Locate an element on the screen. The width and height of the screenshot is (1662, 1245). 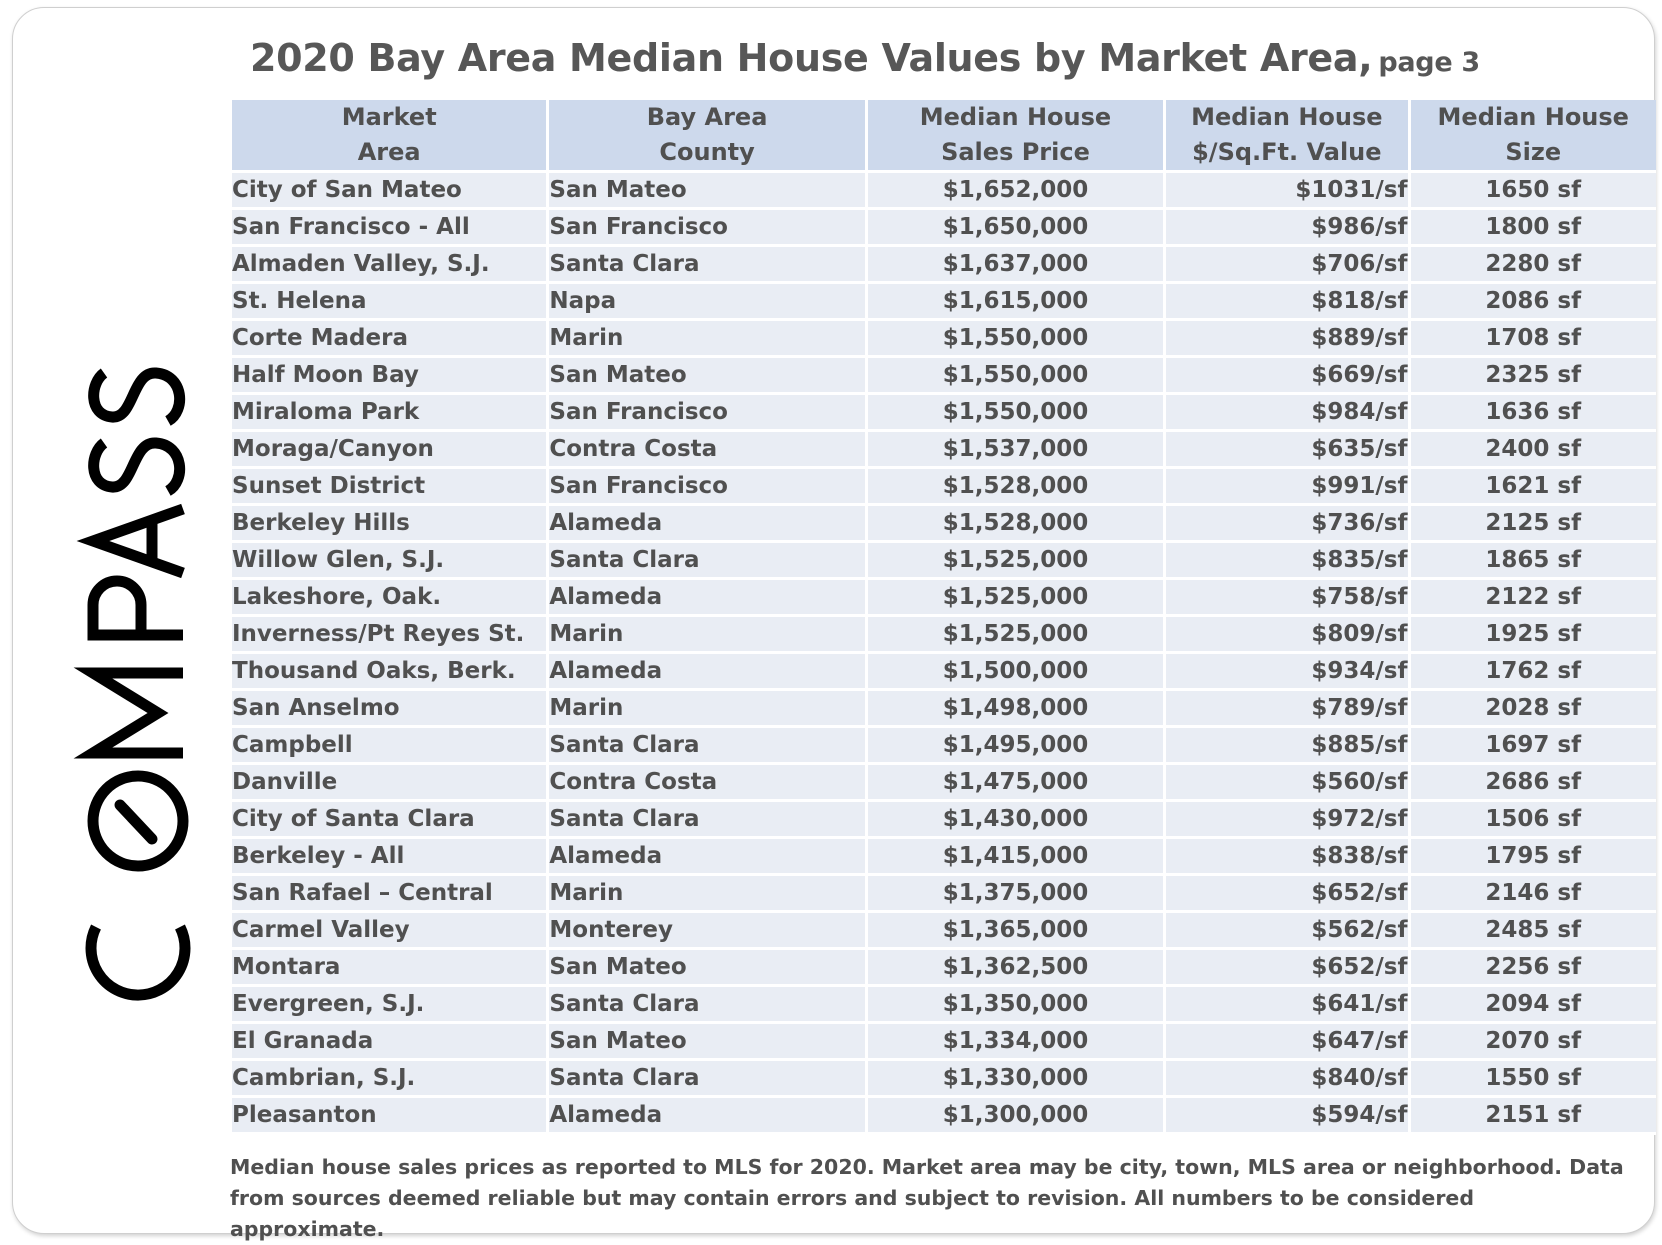
sales-price-cell: $1,362,500 is located at coordinates (1017, 968).